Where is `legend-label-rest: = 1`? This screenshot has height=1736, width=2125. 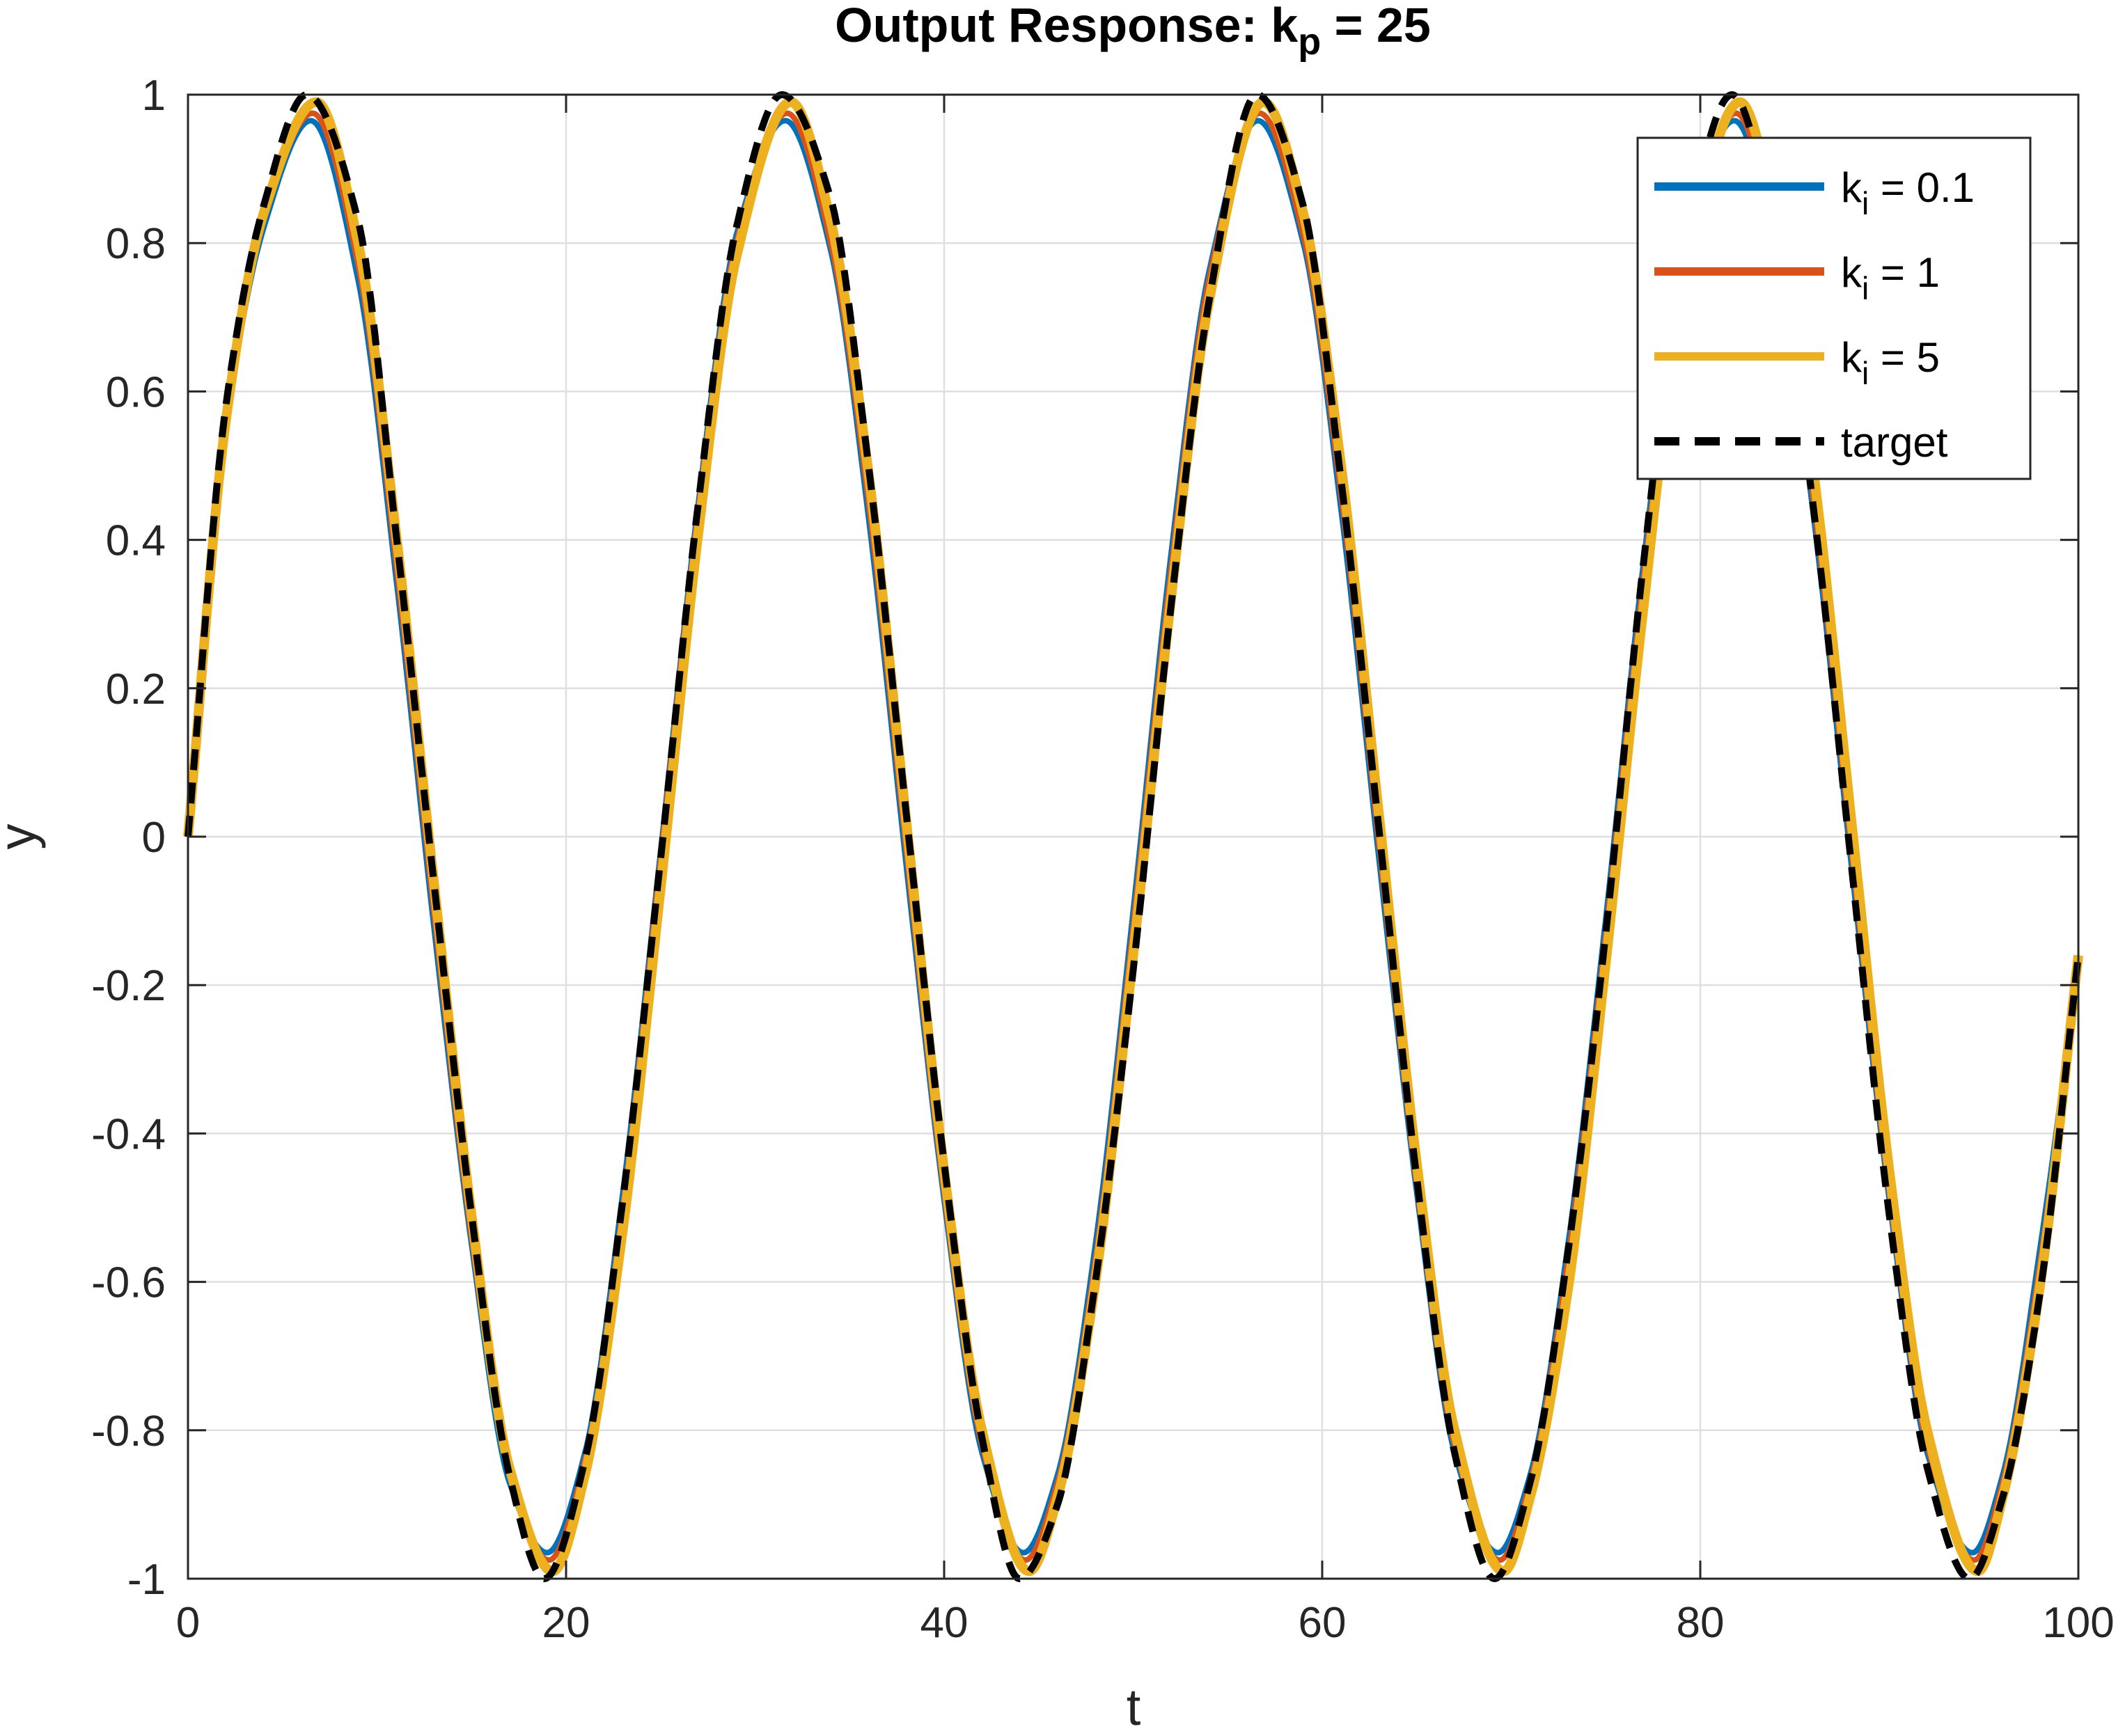 legend-label-rest: = 1 is located at coordinates (1904, 272).